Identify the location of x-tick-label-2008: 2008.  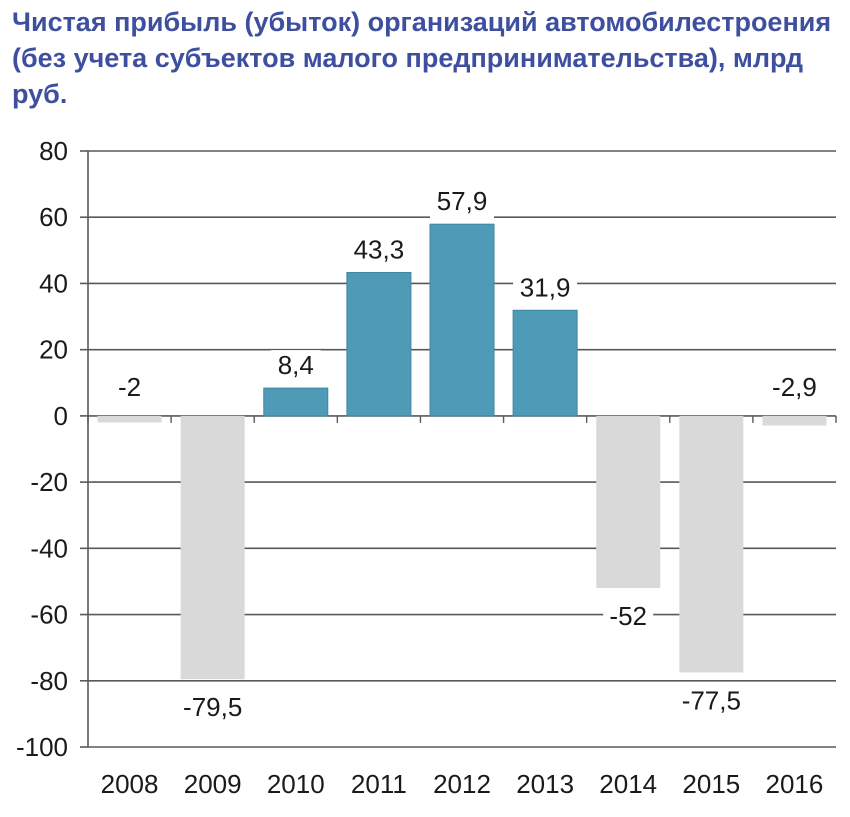
(130, 784).